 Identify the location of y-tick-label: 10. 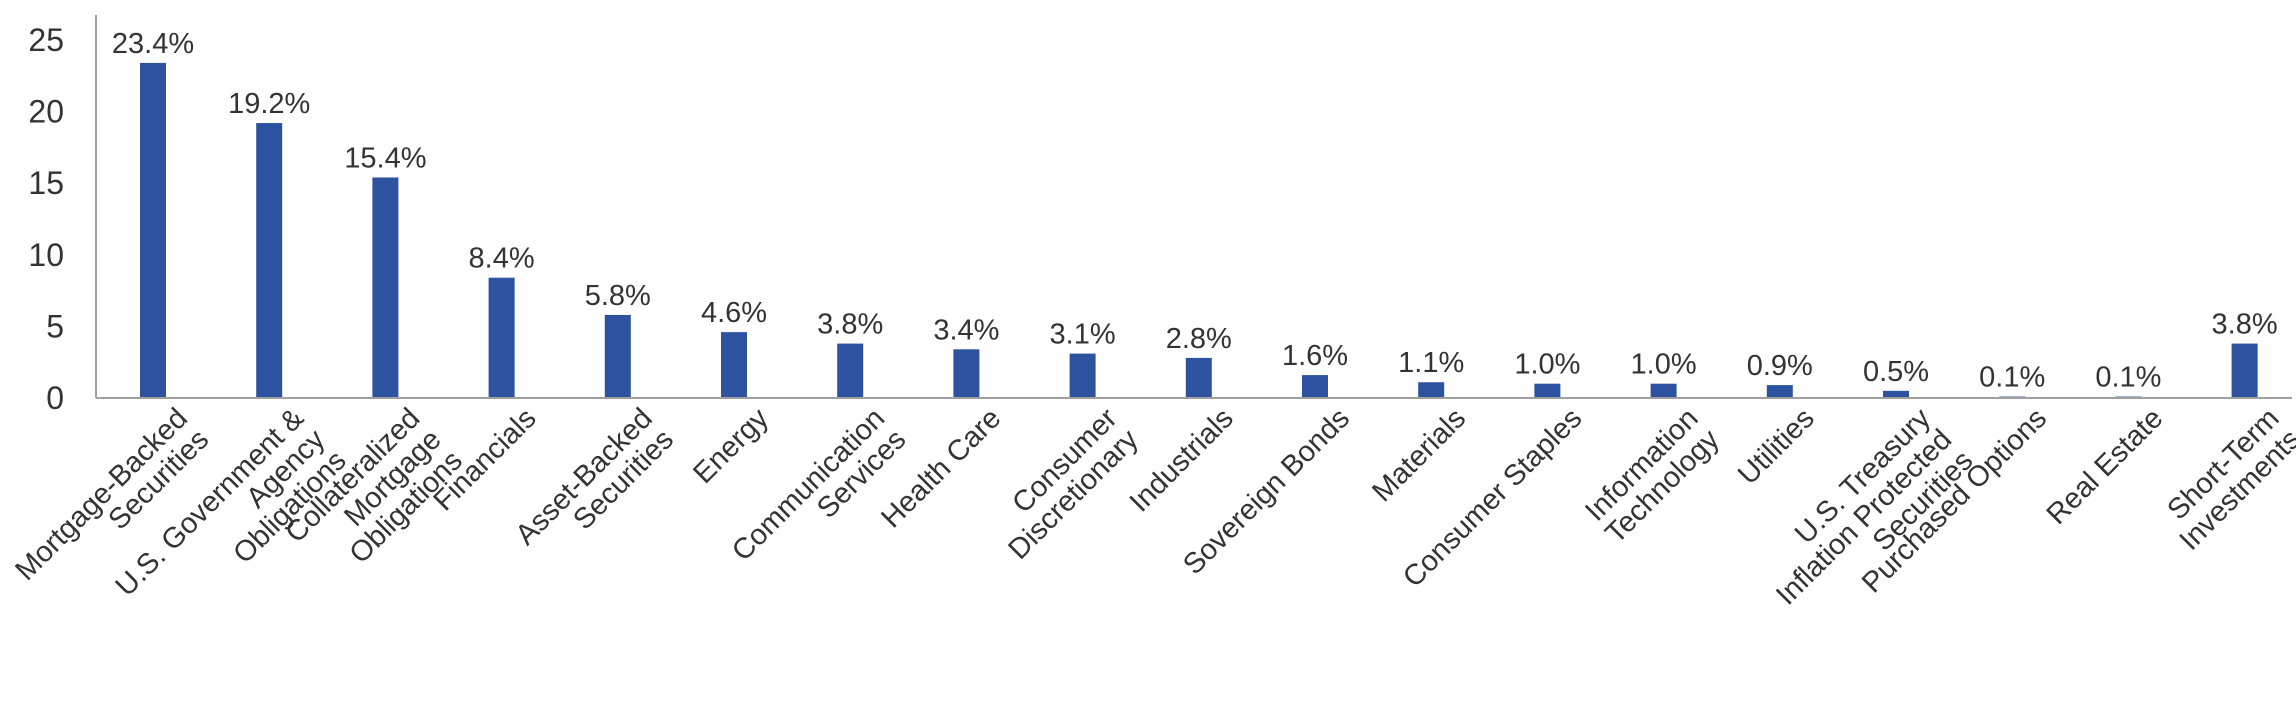
(46, 255).